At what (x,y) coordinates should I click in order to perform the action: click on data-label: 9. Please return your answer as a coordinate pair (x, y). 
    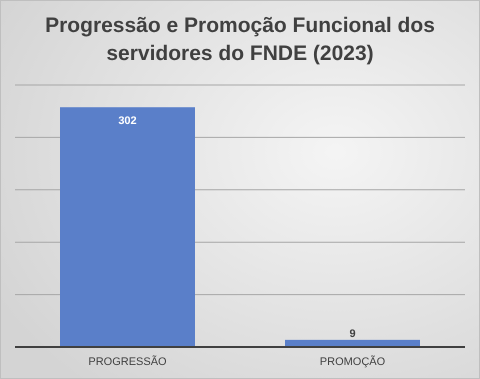
    Looking at the image, I should click on (352, 334).